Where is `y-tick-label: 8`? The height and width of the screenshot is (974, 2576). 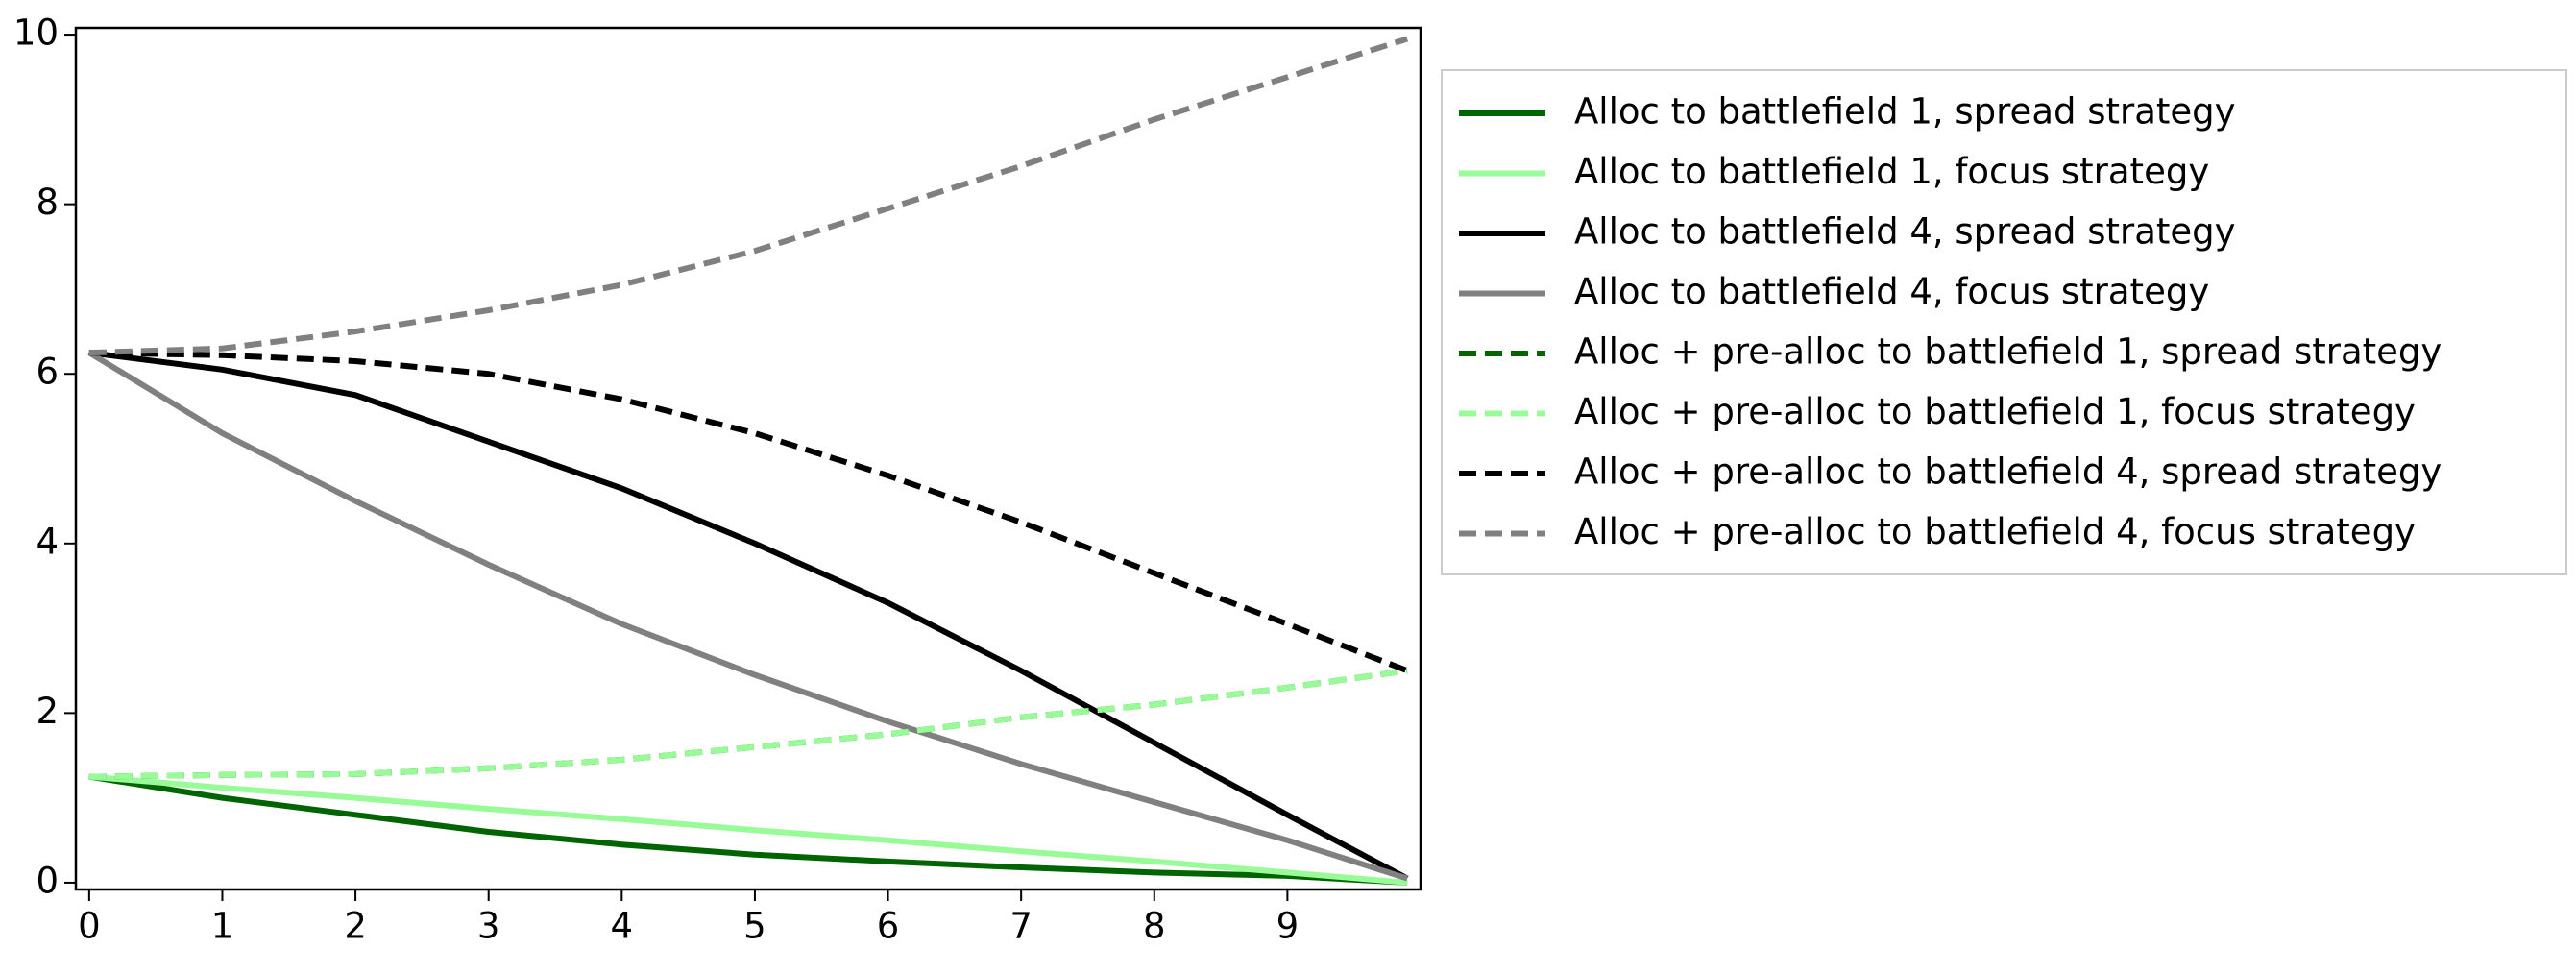 y-tick-label: 8 is located at coordinates (47, 202).